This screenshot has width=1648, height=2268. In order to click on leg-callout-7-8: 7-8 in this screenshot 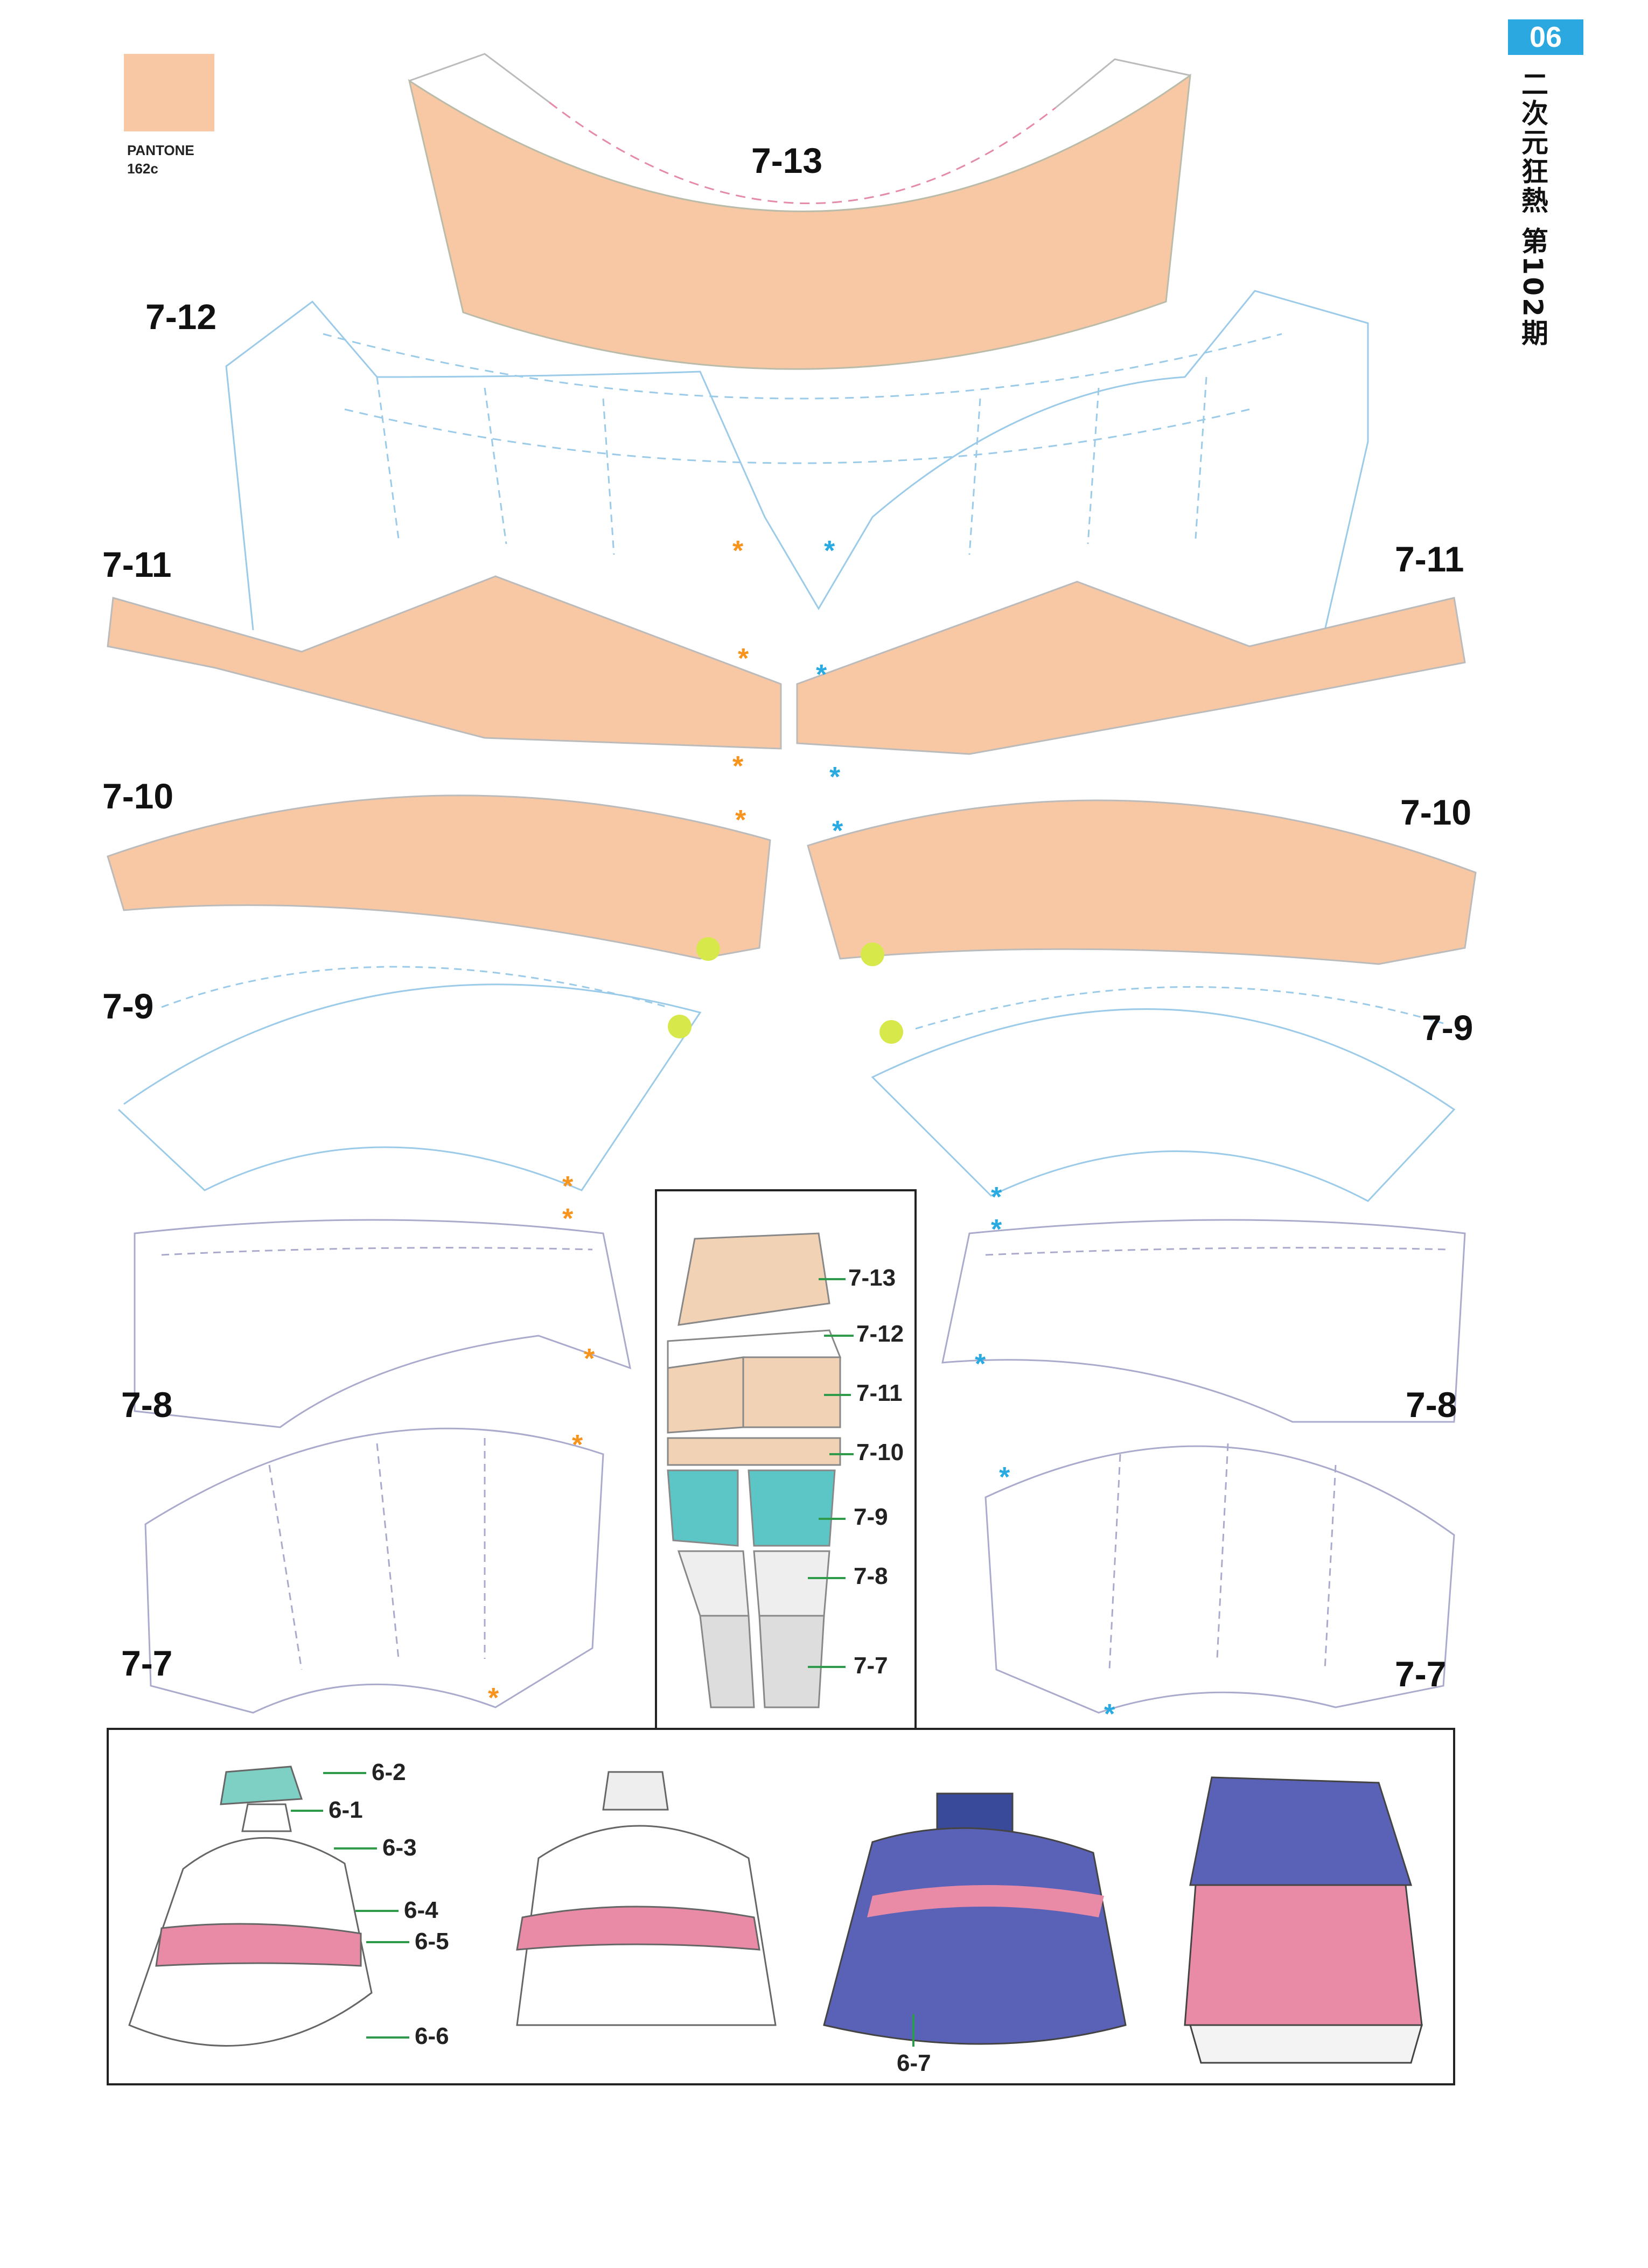, I will do `click(871, 1576)`.